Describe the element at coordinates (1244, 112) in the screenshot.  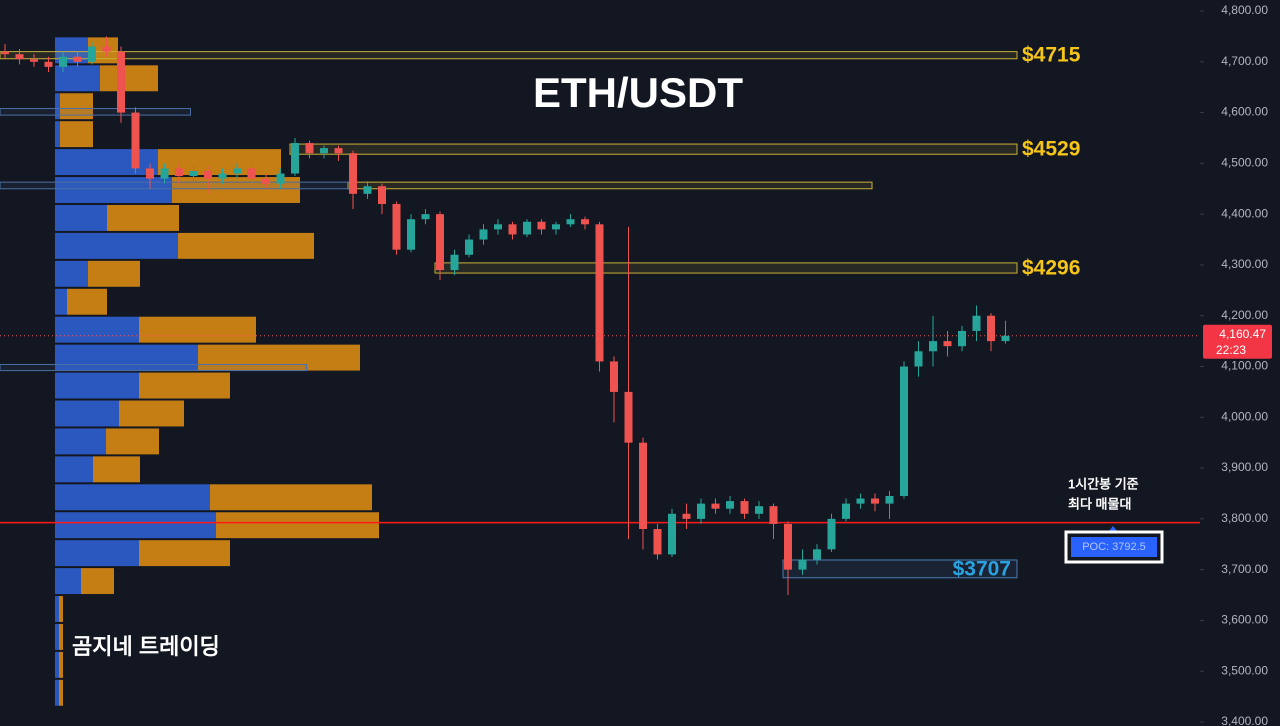
I see `y-tick-label: 4,600.00` at that location.